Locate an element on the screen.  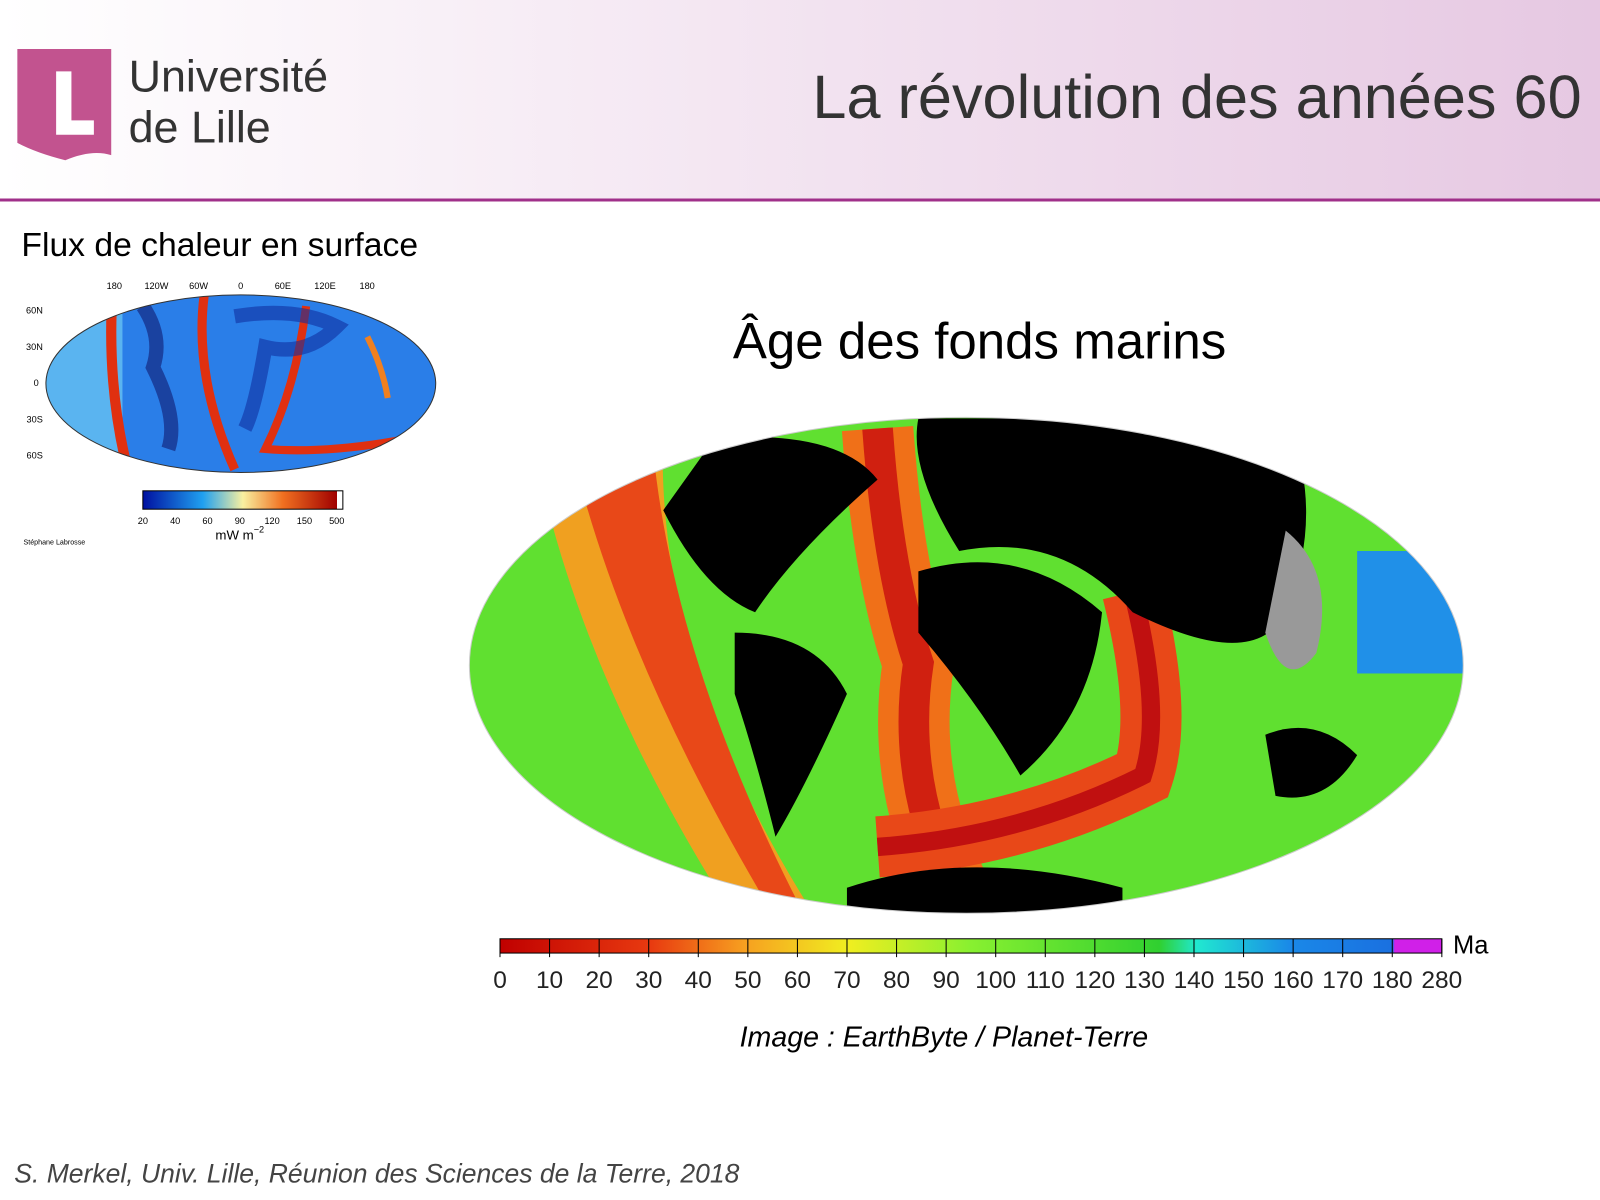
longitude-label: 120W is located at coordinates (156, 286).